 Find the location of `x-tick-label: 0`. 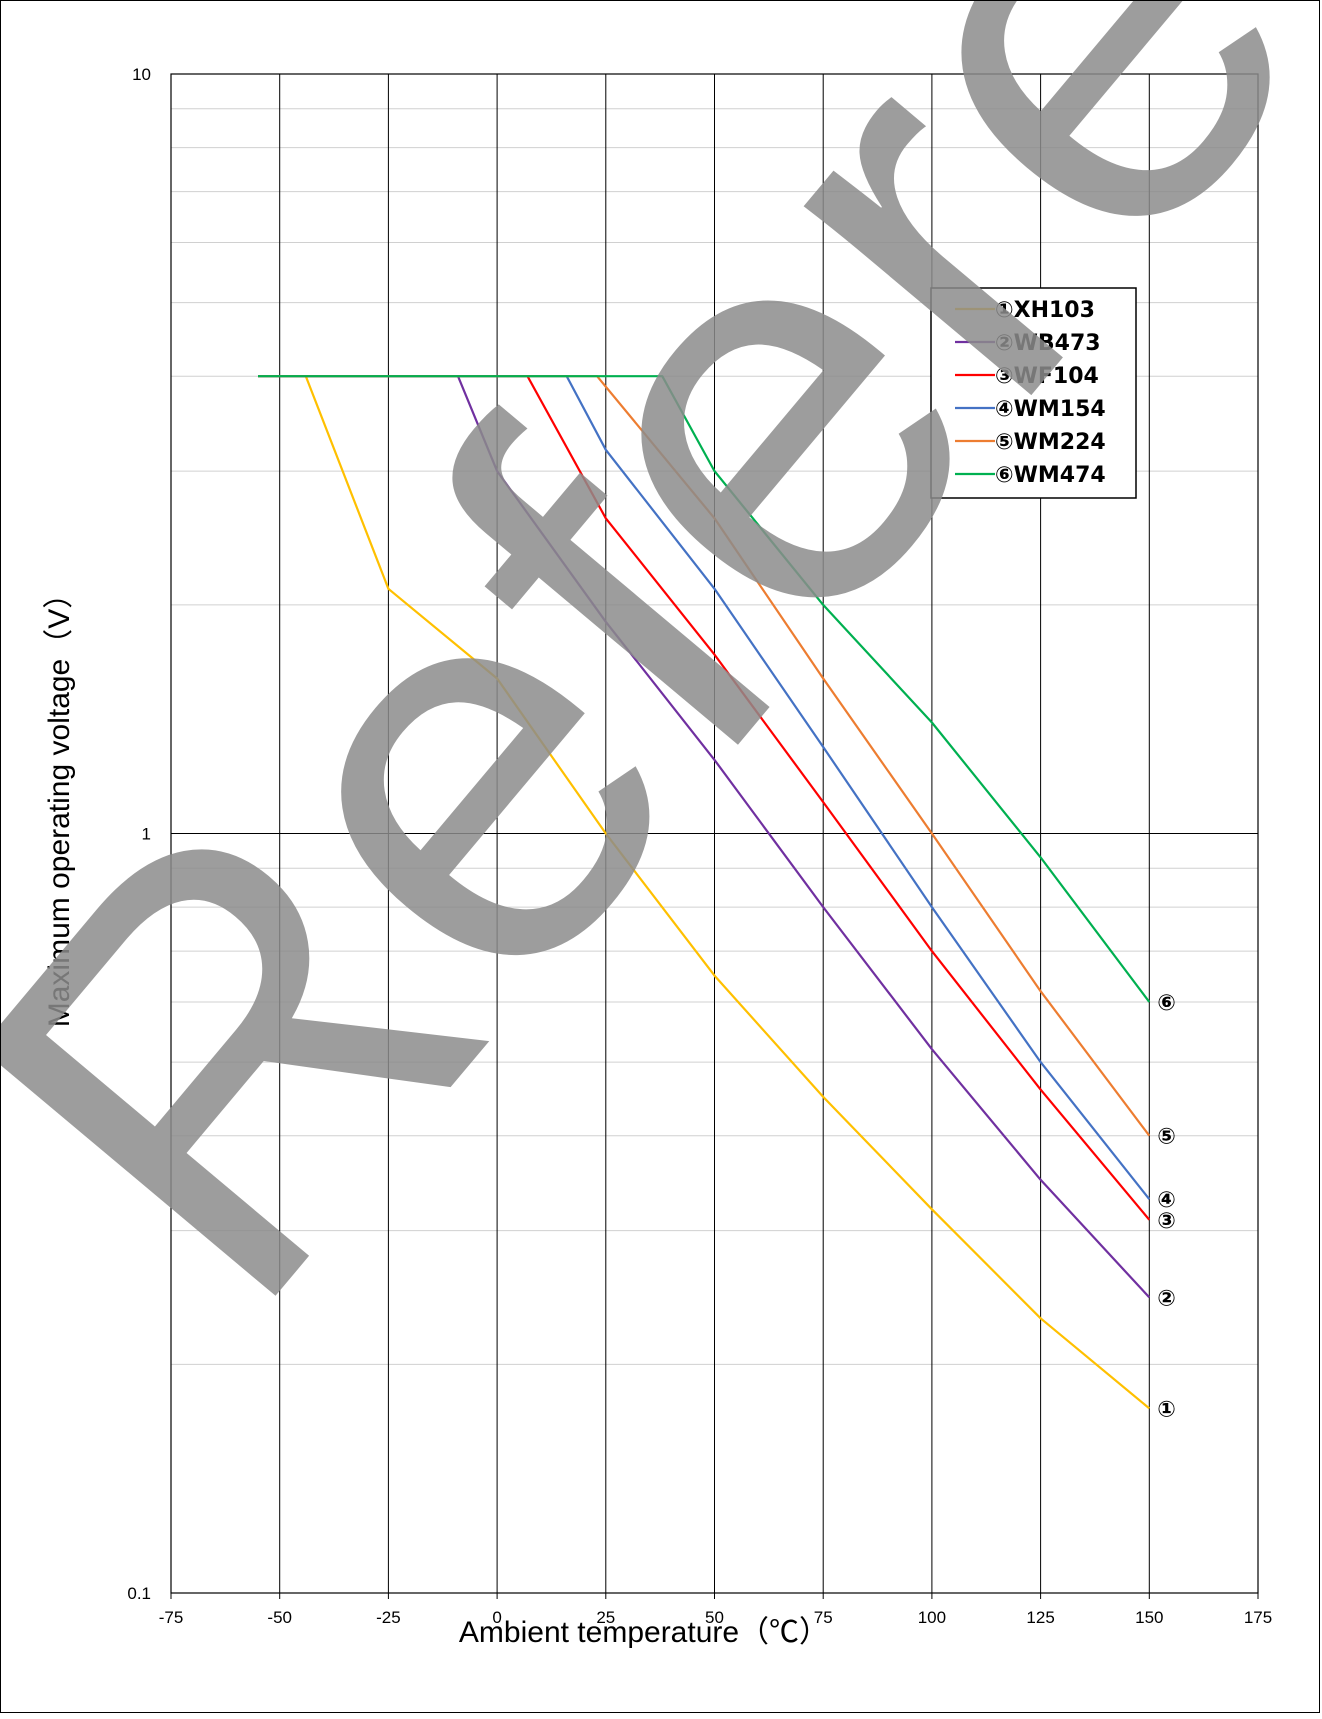

x-tick-label: 0 is located at coordinates (496, 1617).